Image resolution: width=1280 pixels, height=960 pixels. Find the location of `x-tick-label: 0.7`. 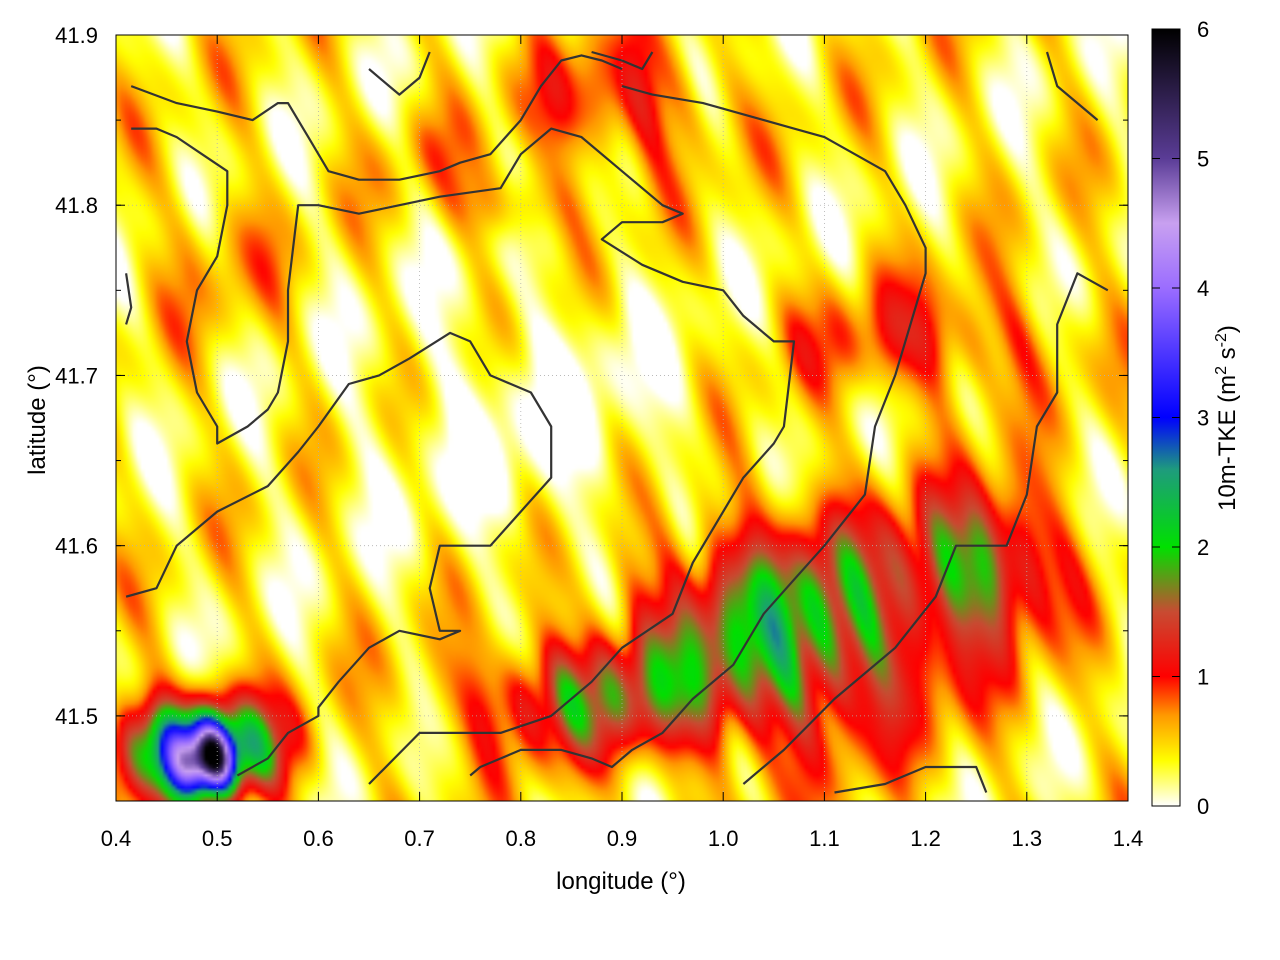

x-tick-label: 0.7 is located at coordinates (419, 838).